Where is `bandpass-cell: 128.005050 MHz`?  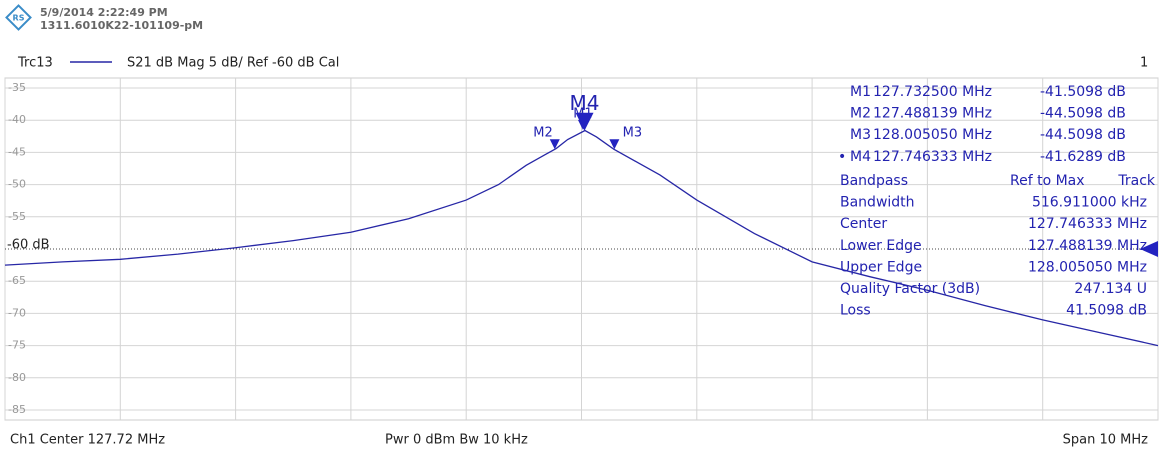
bandpass-cell: 128.005050 MHz is located at coordinates (1087, 267).